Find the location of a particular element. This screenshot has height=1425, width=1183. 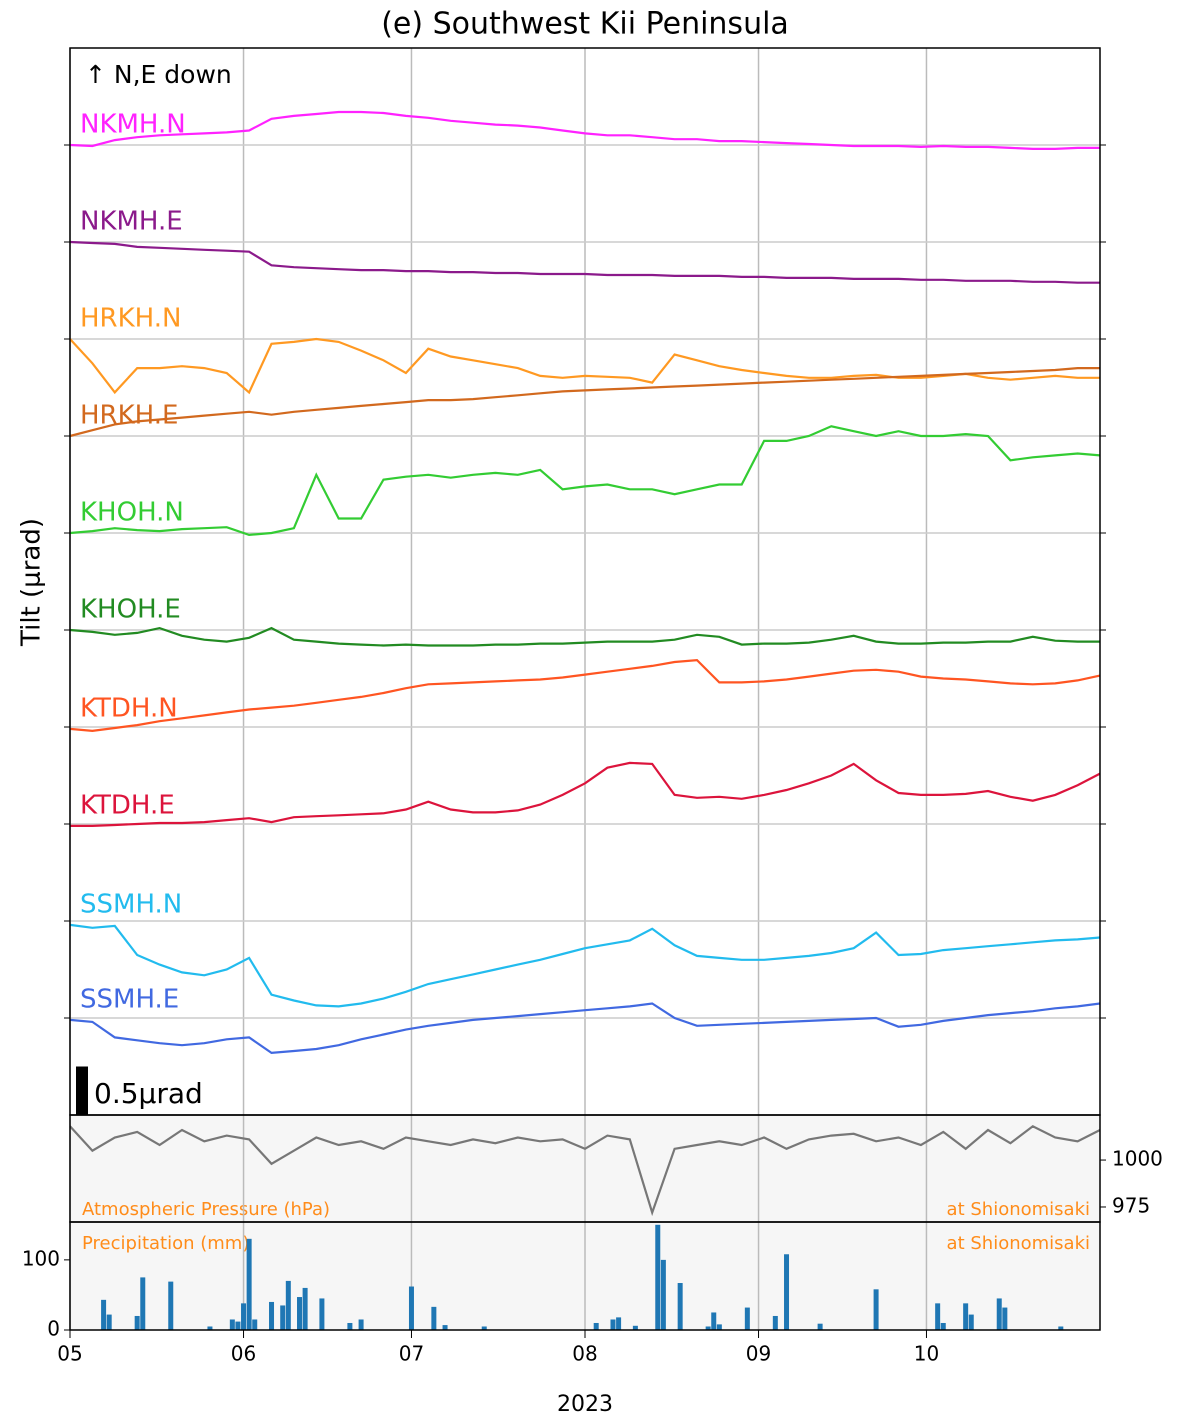

panel-frame is located at coordinates (585, 1276).